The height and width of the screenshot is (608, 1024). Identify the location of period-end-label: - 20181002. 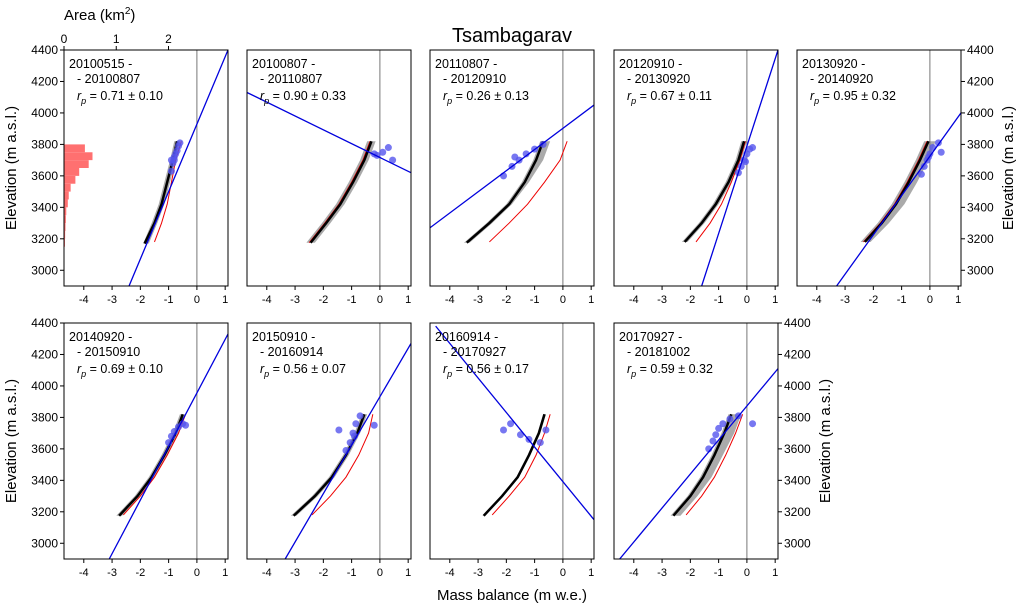
(658, 352).